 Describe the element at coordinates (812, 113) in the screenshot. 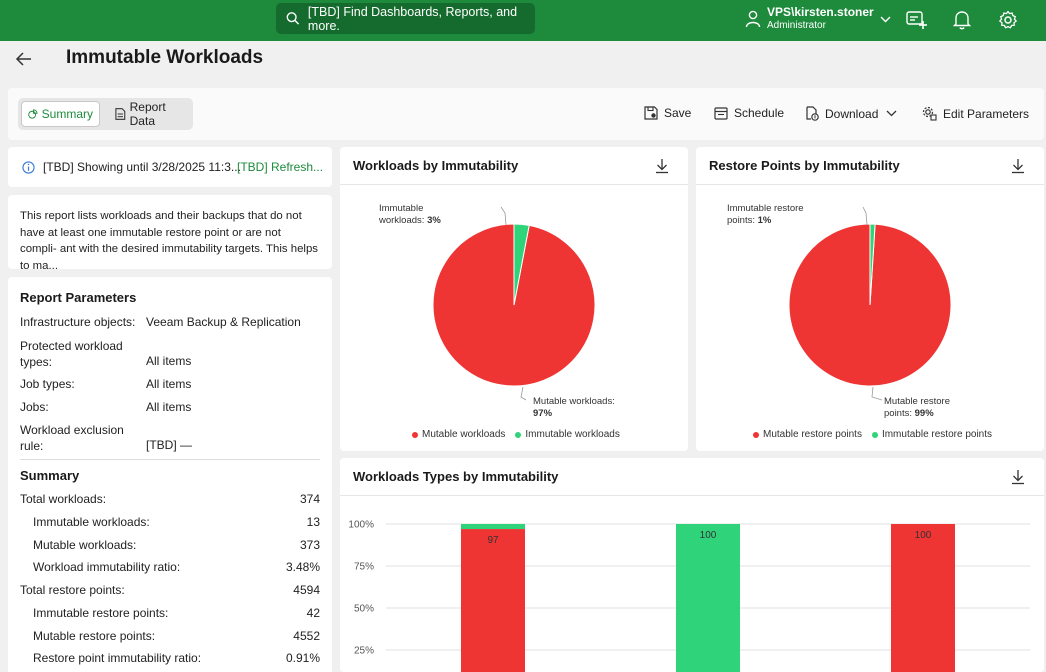

I see `download-file-icon` at that location.